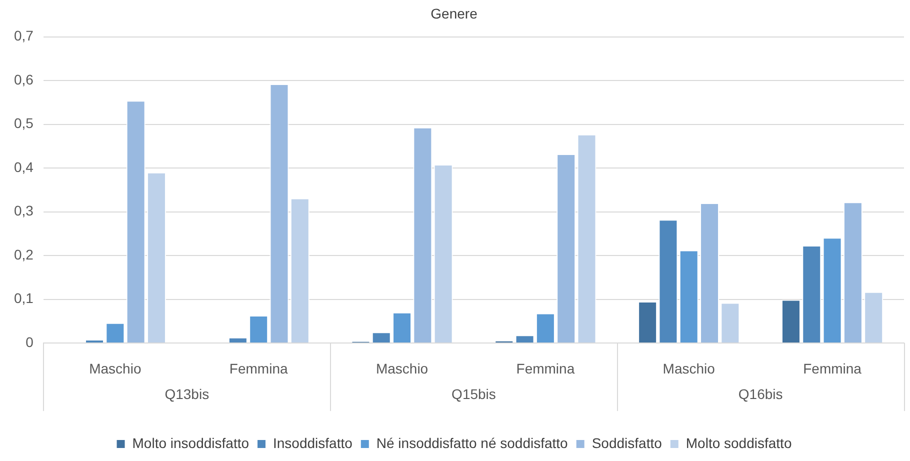 The image size is (910, 461). I want to click on chart-title: Genere, so click(454, 13).